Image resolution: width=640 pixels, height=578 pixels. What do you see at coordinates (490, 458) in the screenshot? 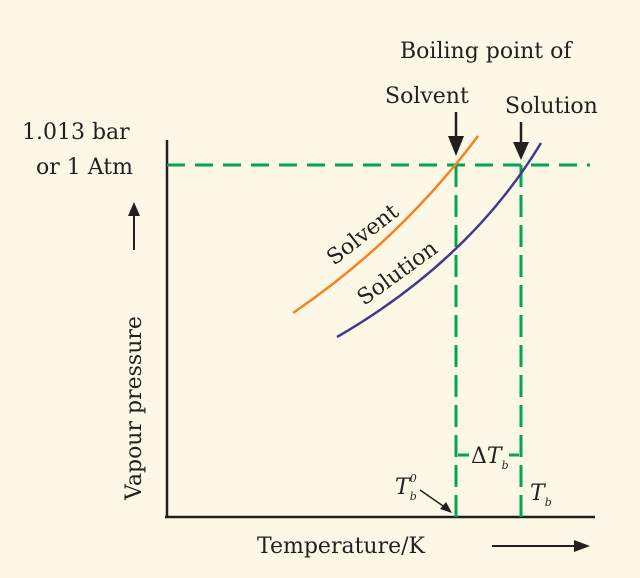
I see `delta-tb-label: ΔTb` at bounding box center [490, 458].